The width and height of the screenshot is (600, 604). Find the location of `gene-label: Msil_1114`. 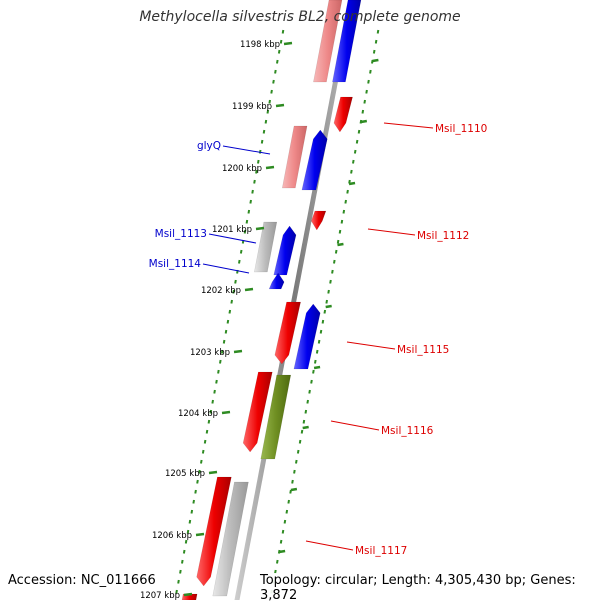

gene-label: Msil_1114 is located at coordinates (175, 264).